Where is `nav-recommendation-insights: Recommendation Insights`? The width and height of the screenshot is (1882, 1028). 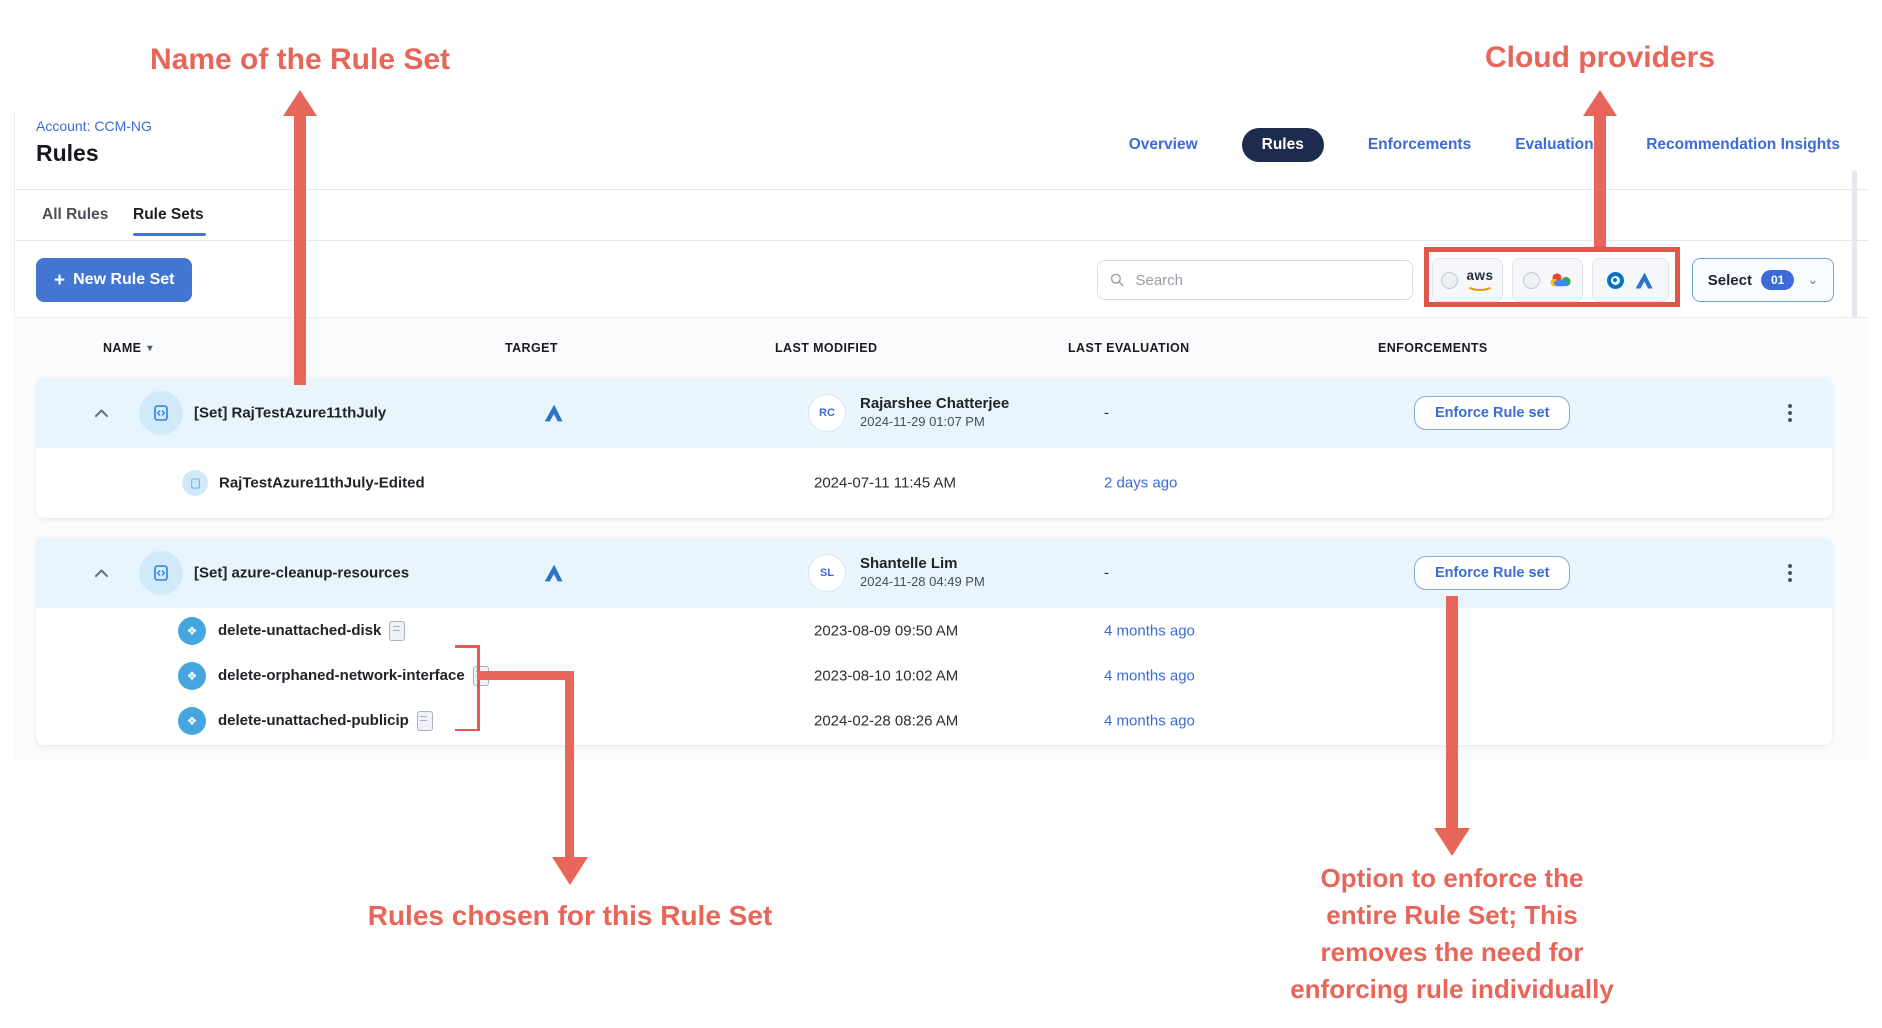
nav-recommendation-insights: Recommendation Insights is located at coordinates (1743, 144).